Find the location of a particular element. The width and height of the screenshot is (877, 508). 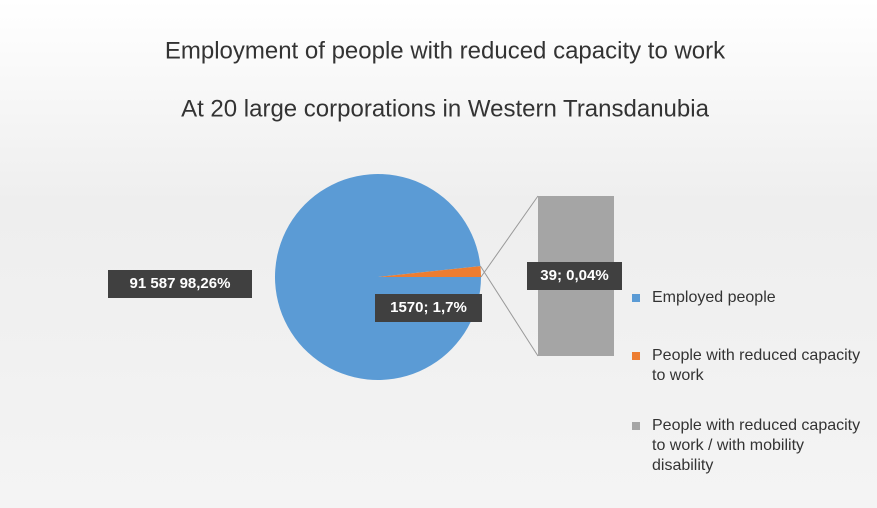

value-label: 39; 0,04% is located at coordinates (574, 275).